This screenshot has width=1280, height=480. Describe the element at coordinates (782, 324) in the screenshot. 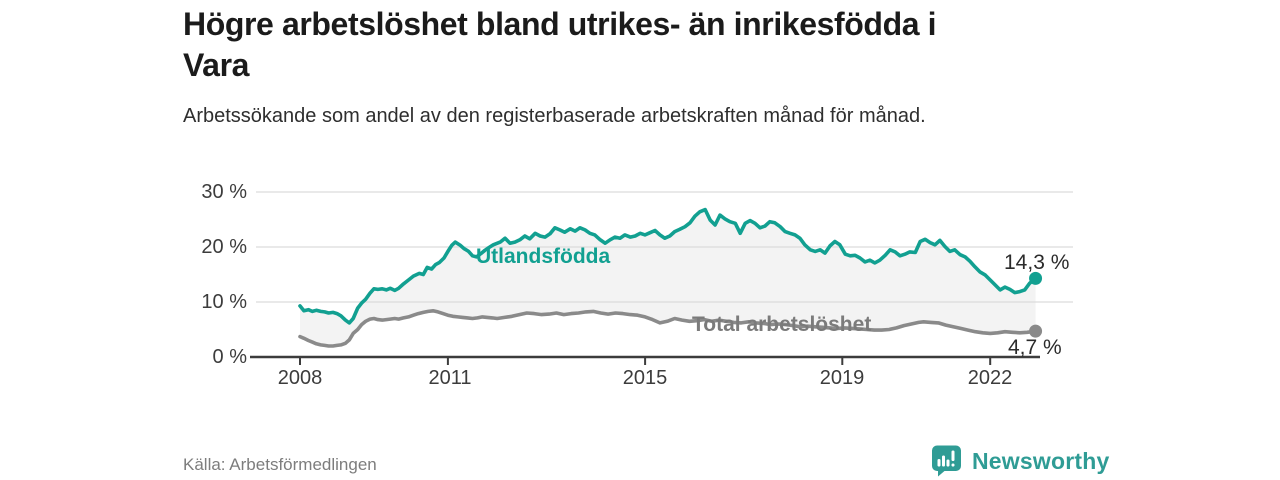

I see `series-label-total-arbetsloshet: Total arbetslöshet` at that location.